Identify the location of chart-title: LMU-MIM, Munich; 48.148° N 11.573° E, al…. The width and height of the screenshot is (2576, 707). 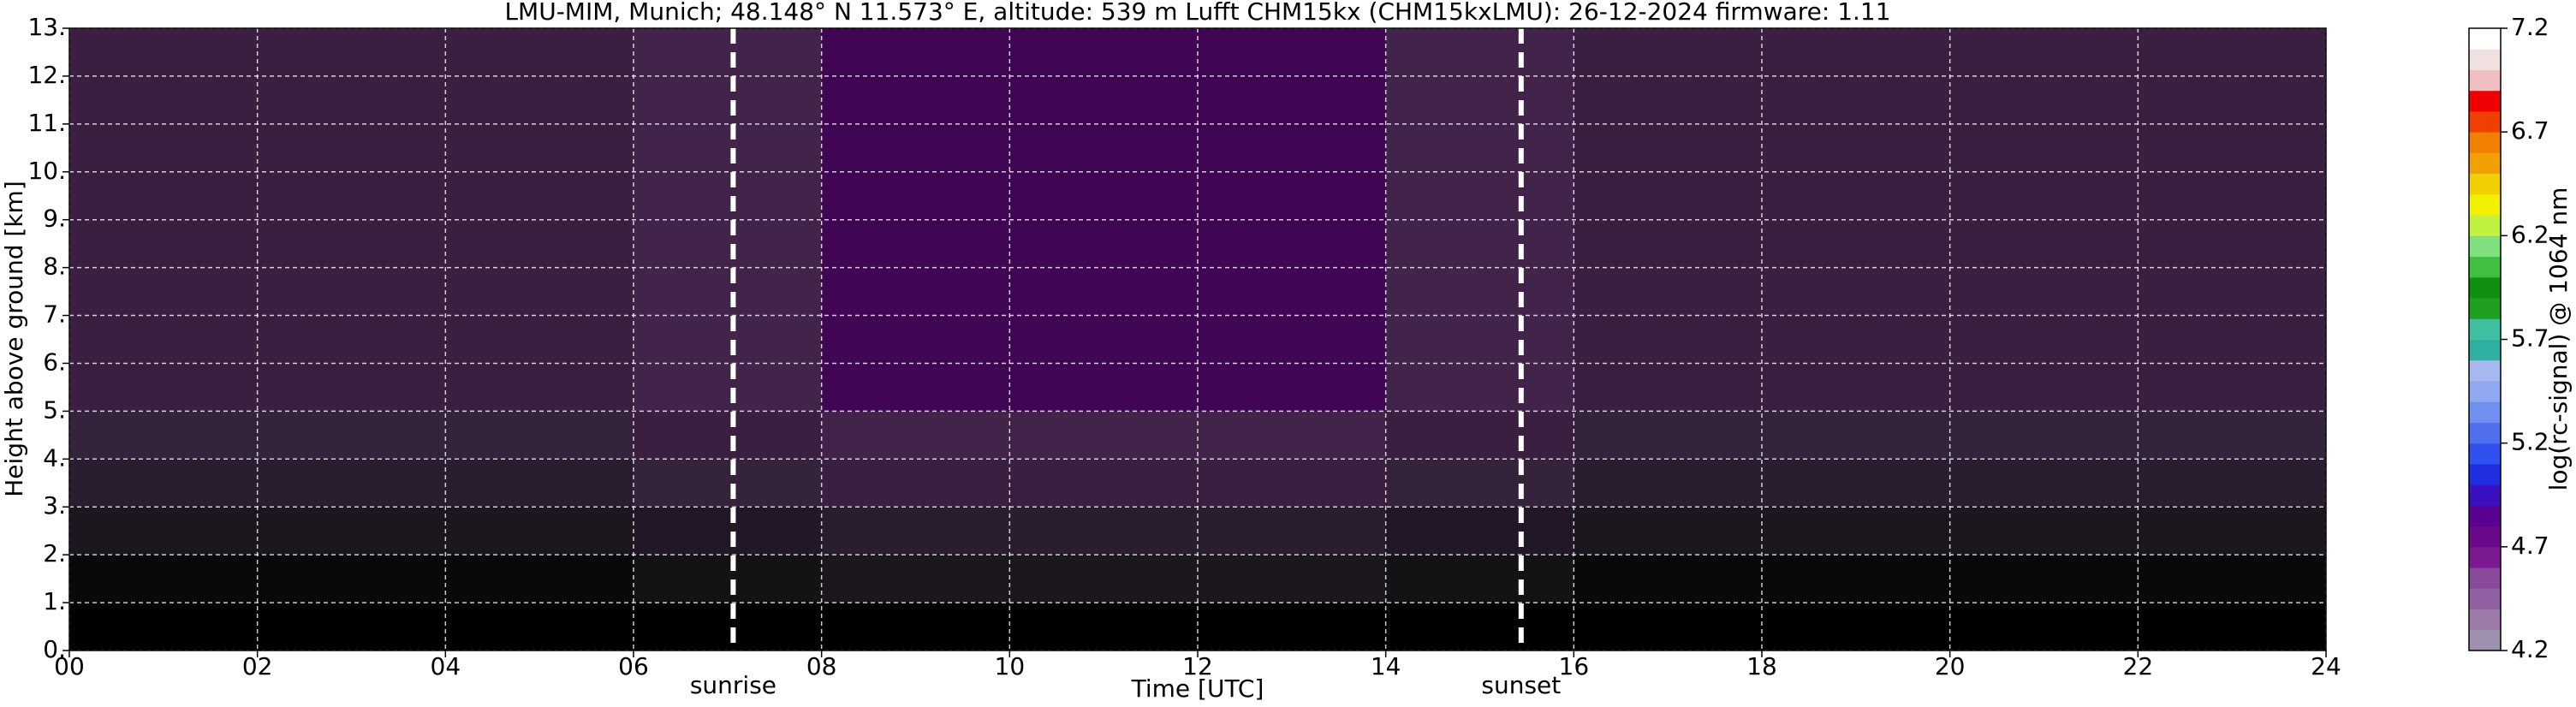
(1197, 13).